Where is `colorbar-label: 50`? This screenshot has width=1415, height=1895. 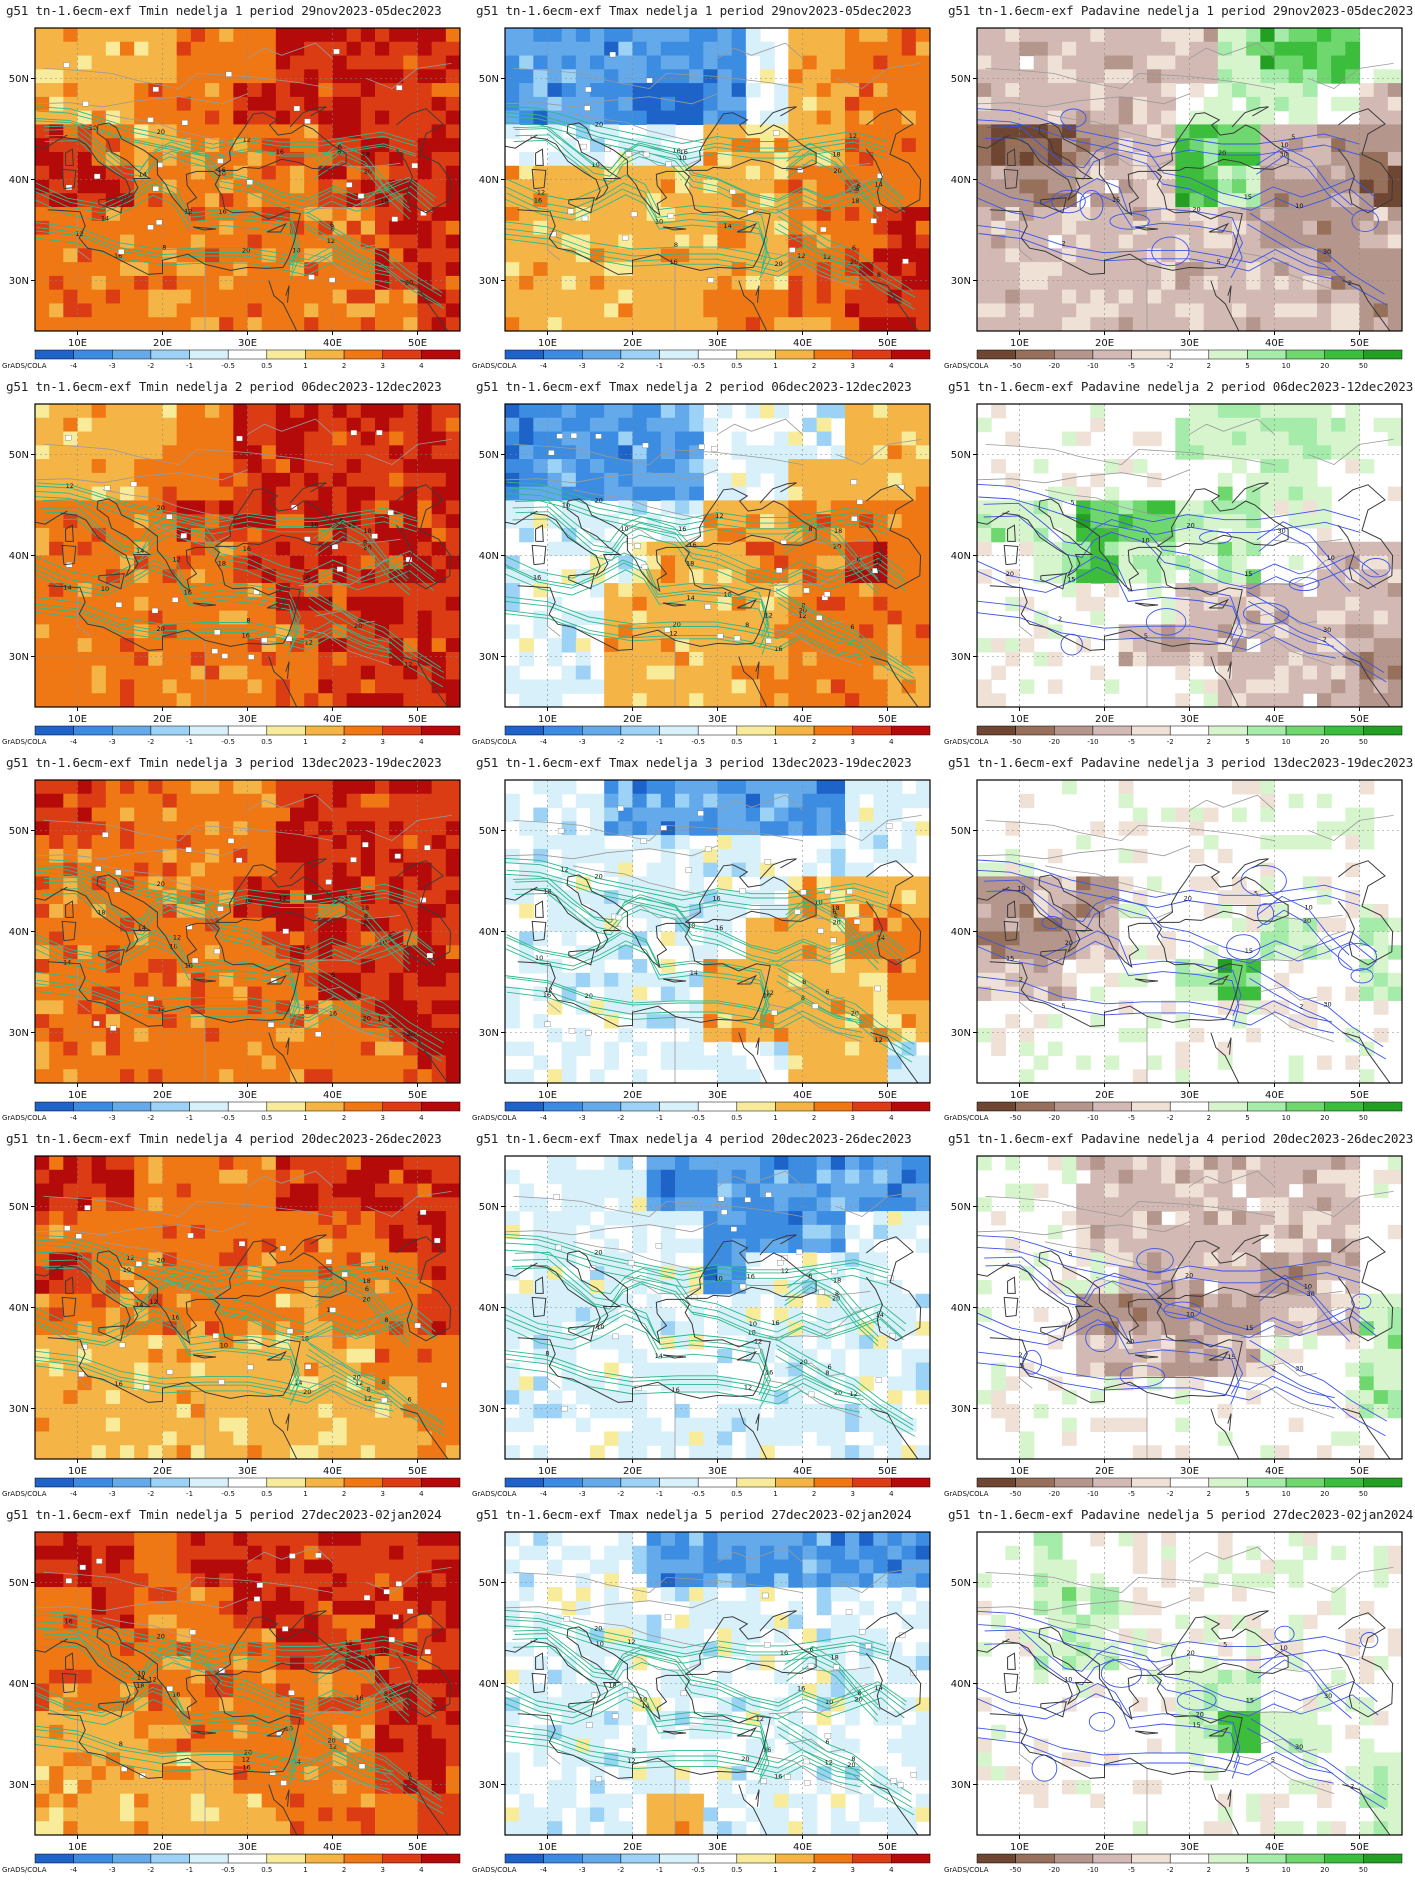 colorbar-label: 50 is located at coordinates (1363, 366).